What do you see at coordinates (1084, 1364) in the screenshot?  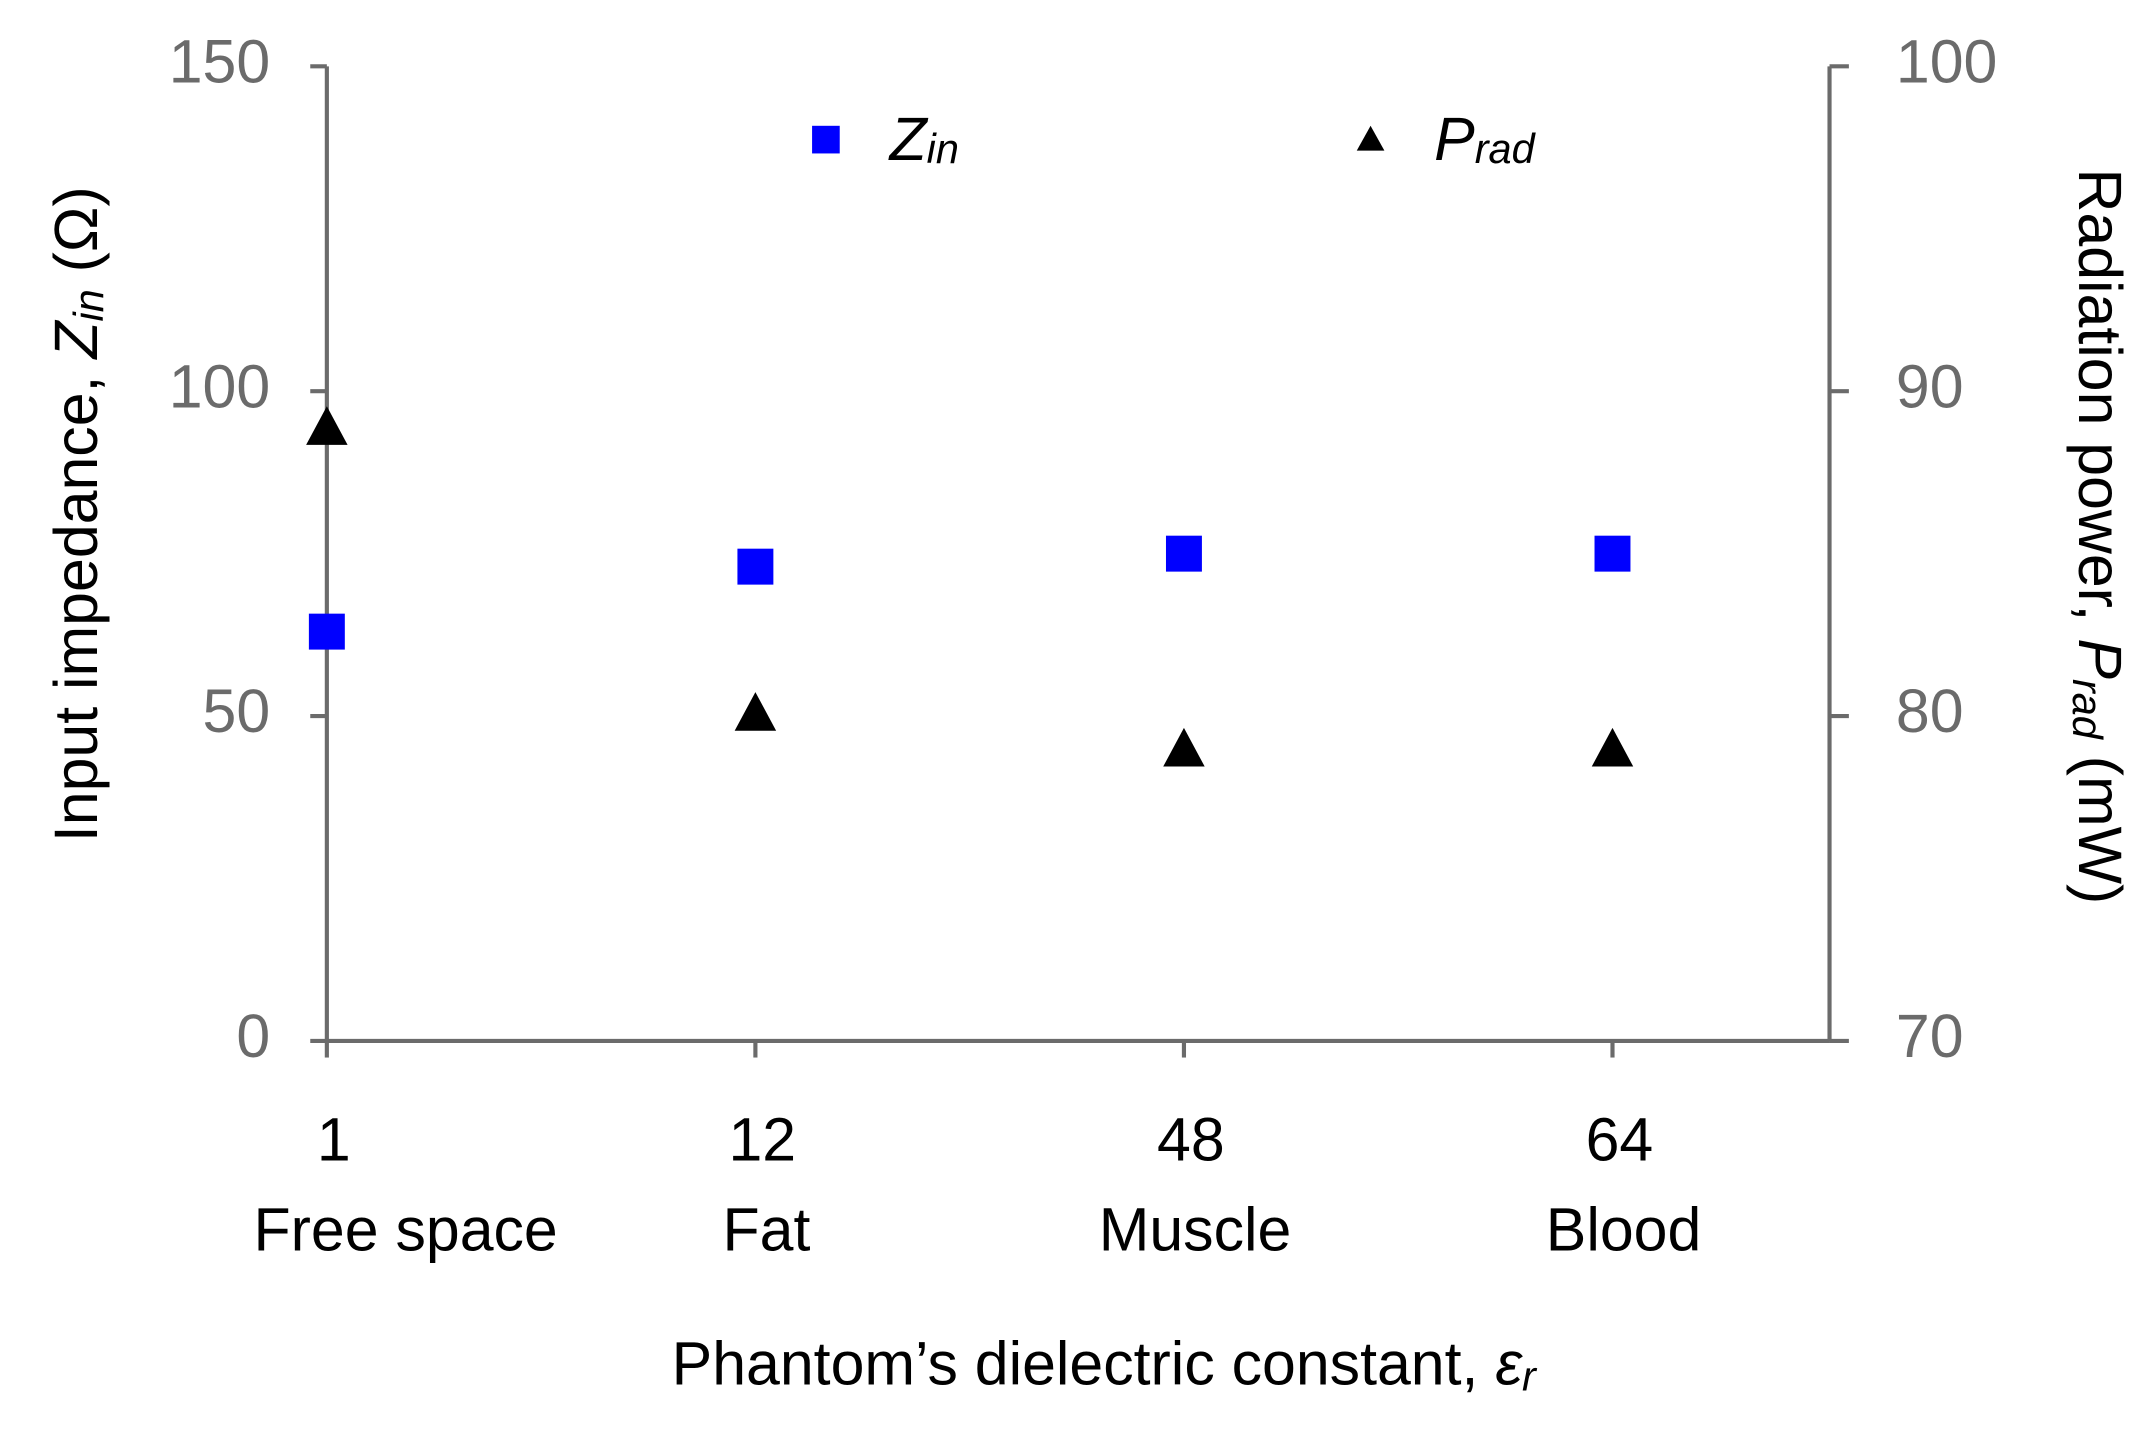 I see `x-axis-label-part: Phantom’s dielectric constant,` at bounding box center [1084, 1364].